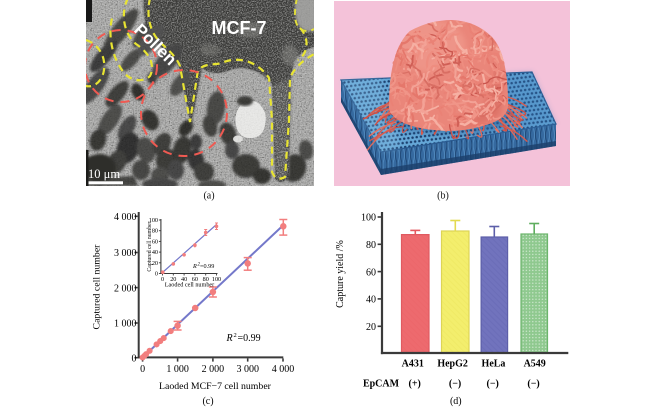  What do you see at coordinates (452, 364) in the screenshot?
I see `svg-text: HepG2` at bounding box center [452, 364].